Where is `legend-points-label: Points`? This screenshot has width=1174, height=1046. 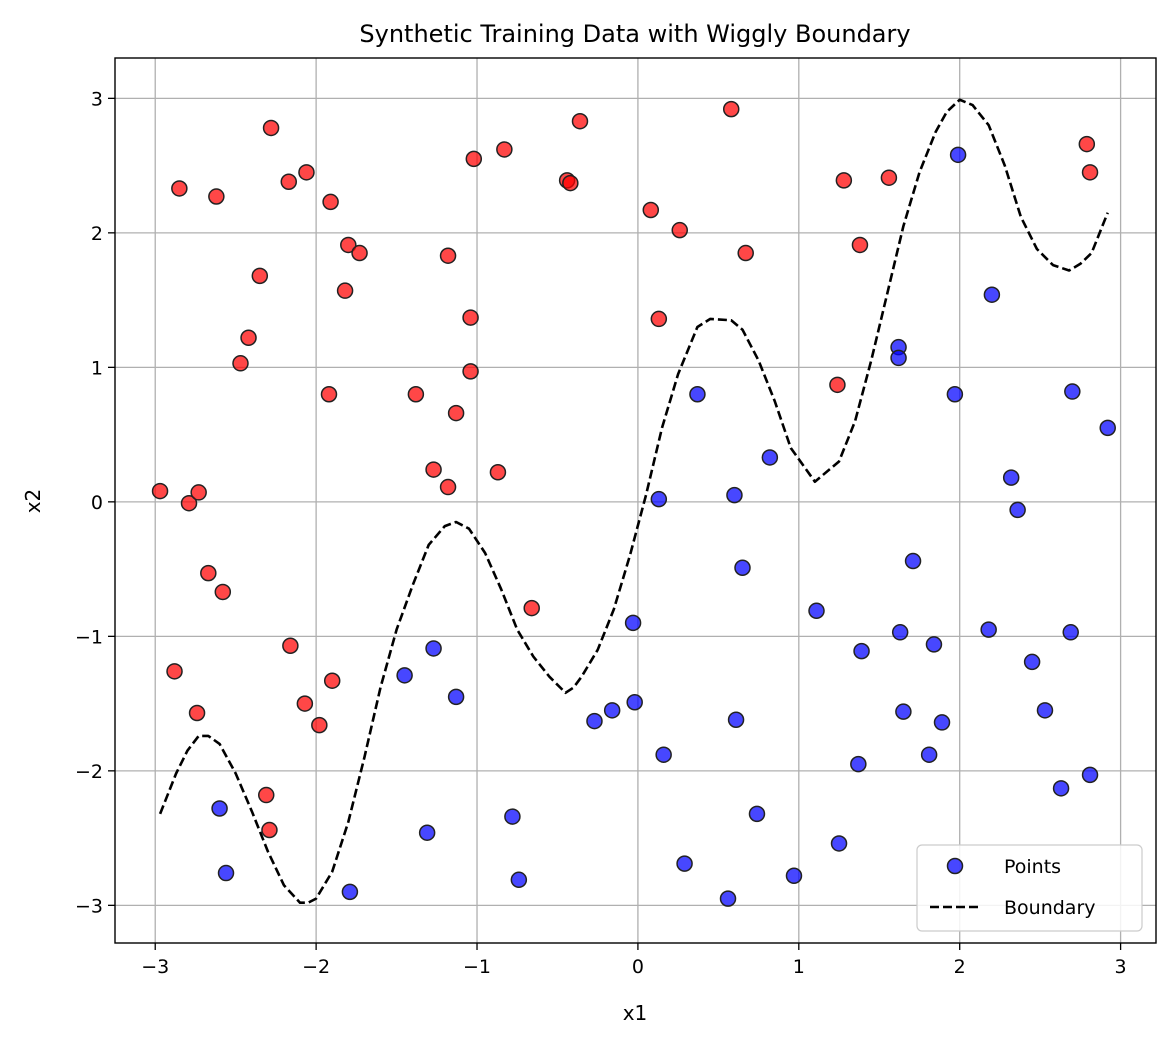
legend-points-label: Points is located at coordinates (1032, 867).